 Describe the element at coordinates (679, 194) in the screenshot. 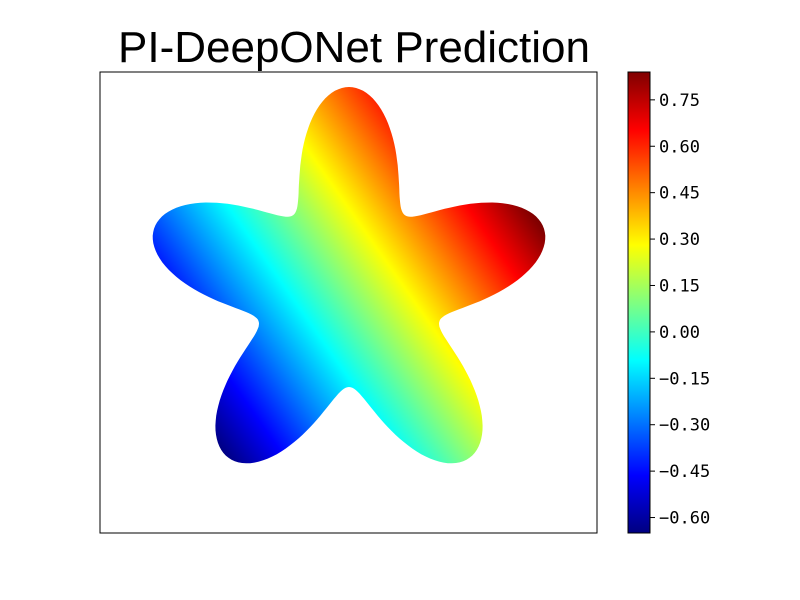

I see `colorbar-tick-label: 0.45` at that location.